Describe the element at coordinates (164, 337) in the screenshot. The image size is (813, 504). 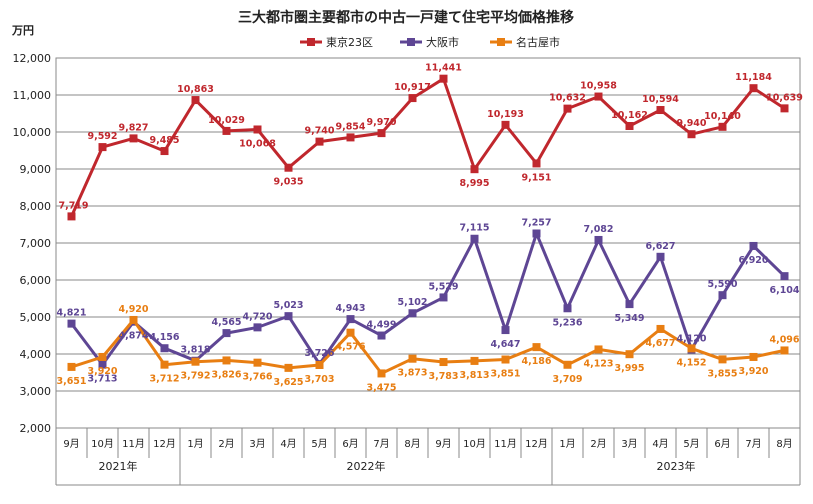
I see `data-label: 4,156` at that location.